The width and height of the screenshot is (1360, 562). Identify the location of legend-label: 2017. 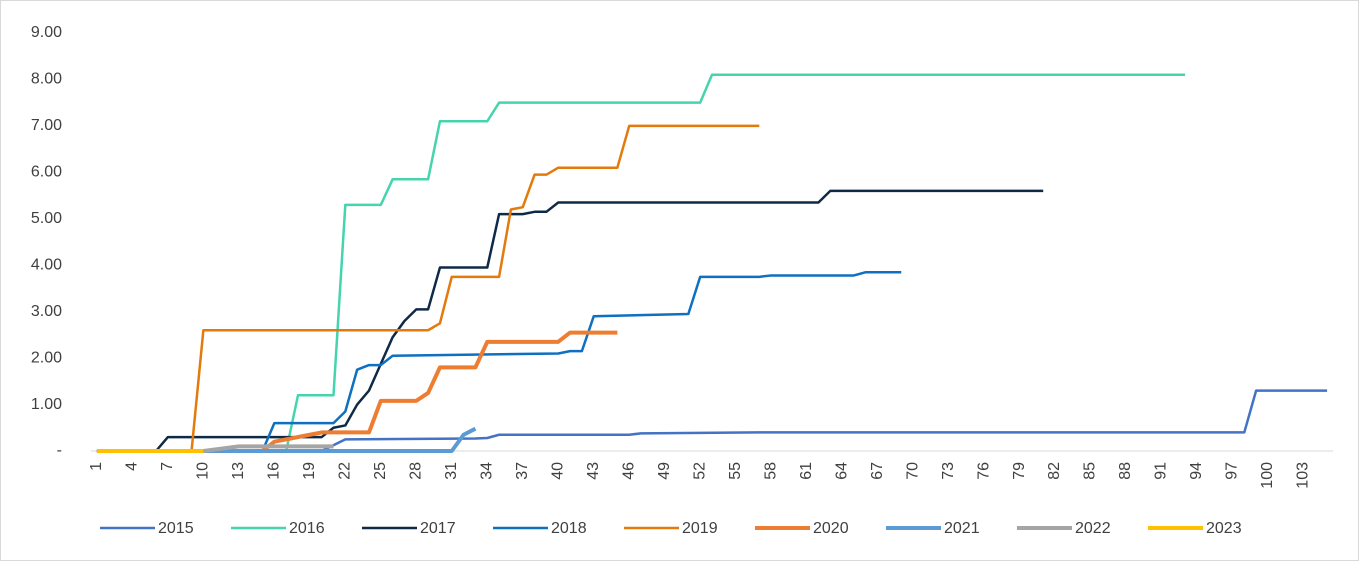
(438, 528).